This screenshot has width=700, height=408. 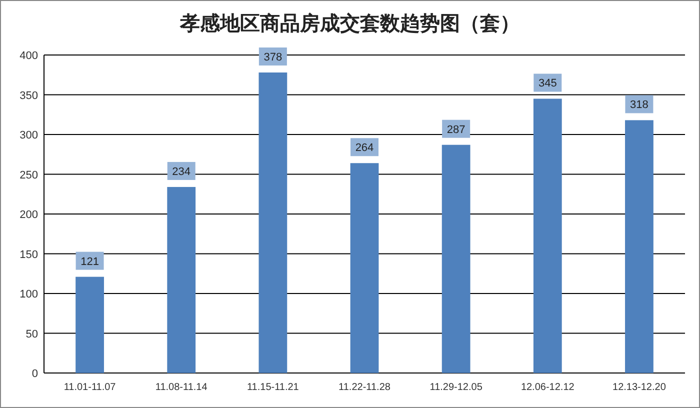 I want to click on x-tick-label: 12.13-12.20, so click(x=639, y=387).